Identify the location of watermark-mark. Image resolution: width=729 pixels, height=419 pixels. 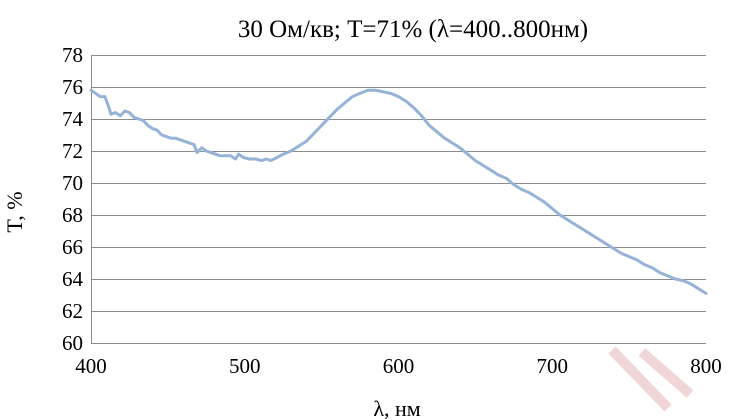
(640, 379).